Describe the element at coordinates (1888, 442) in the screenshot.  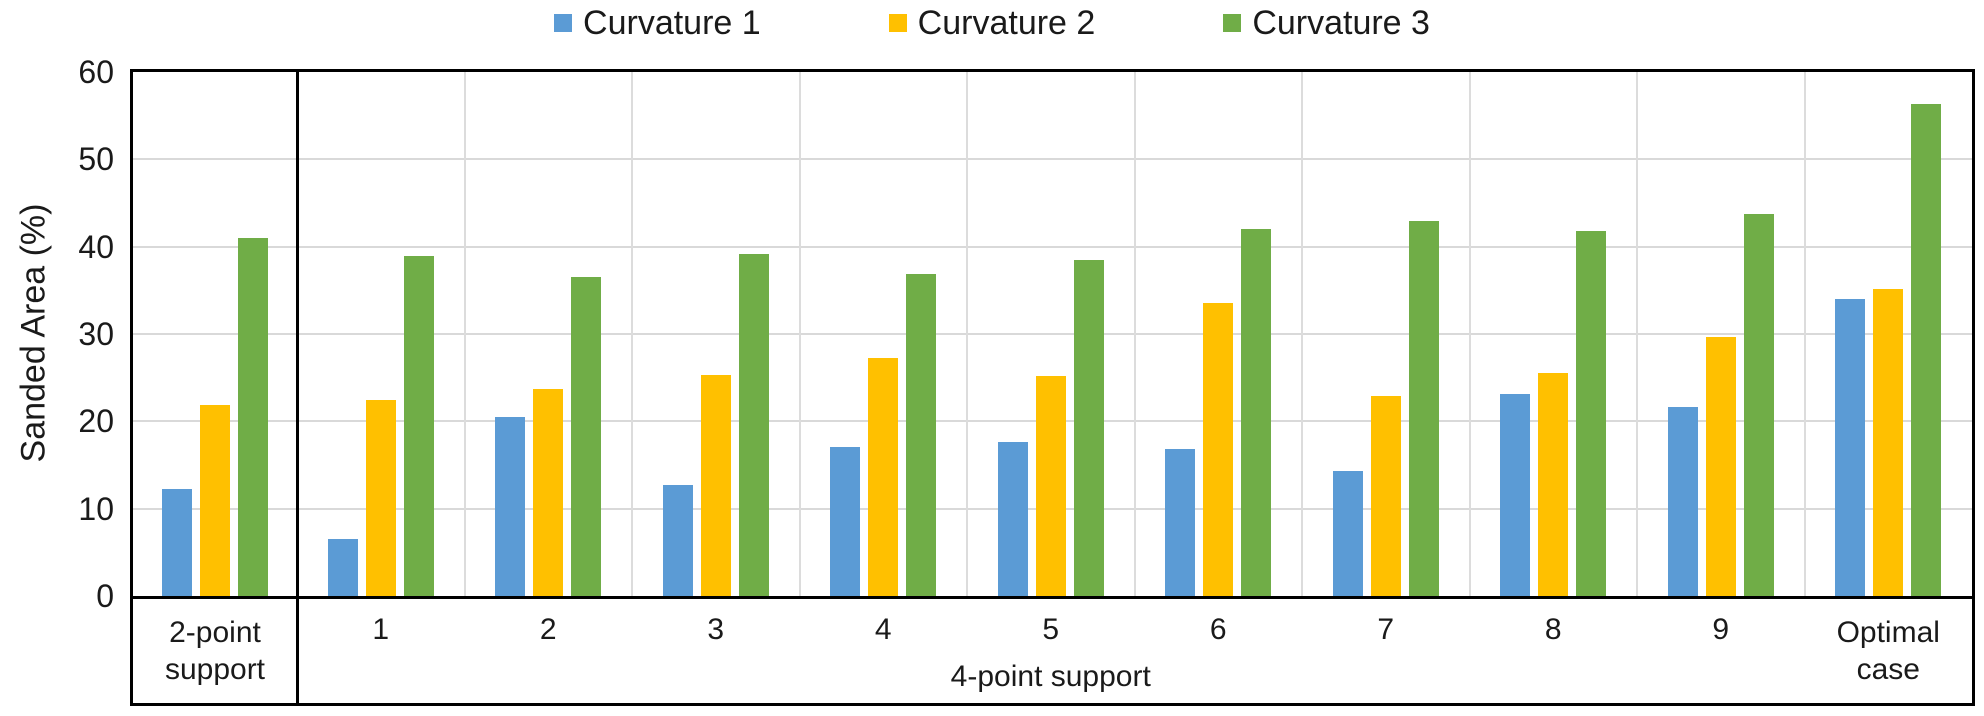
I see `bar-curvature-2-cat-optimal-case` at that location.